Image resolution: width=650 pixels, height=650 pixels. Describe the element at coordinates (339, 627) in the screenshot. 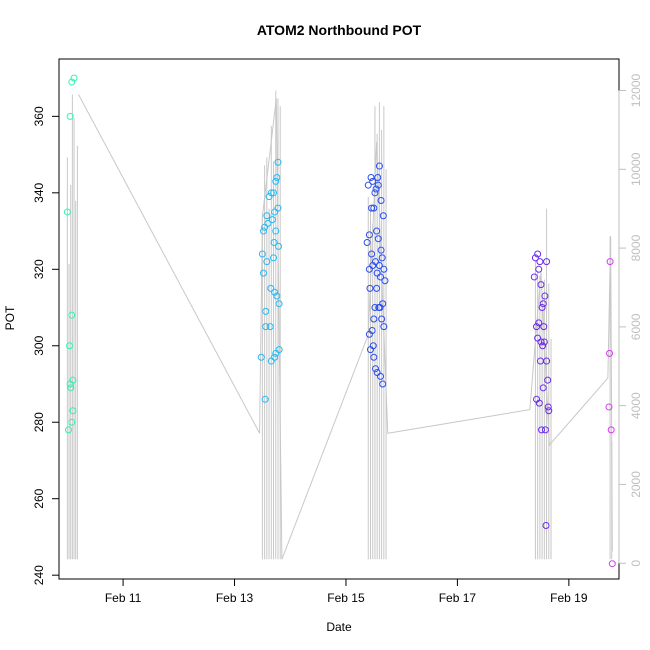

I see `x-axis-label: Date` at that location.